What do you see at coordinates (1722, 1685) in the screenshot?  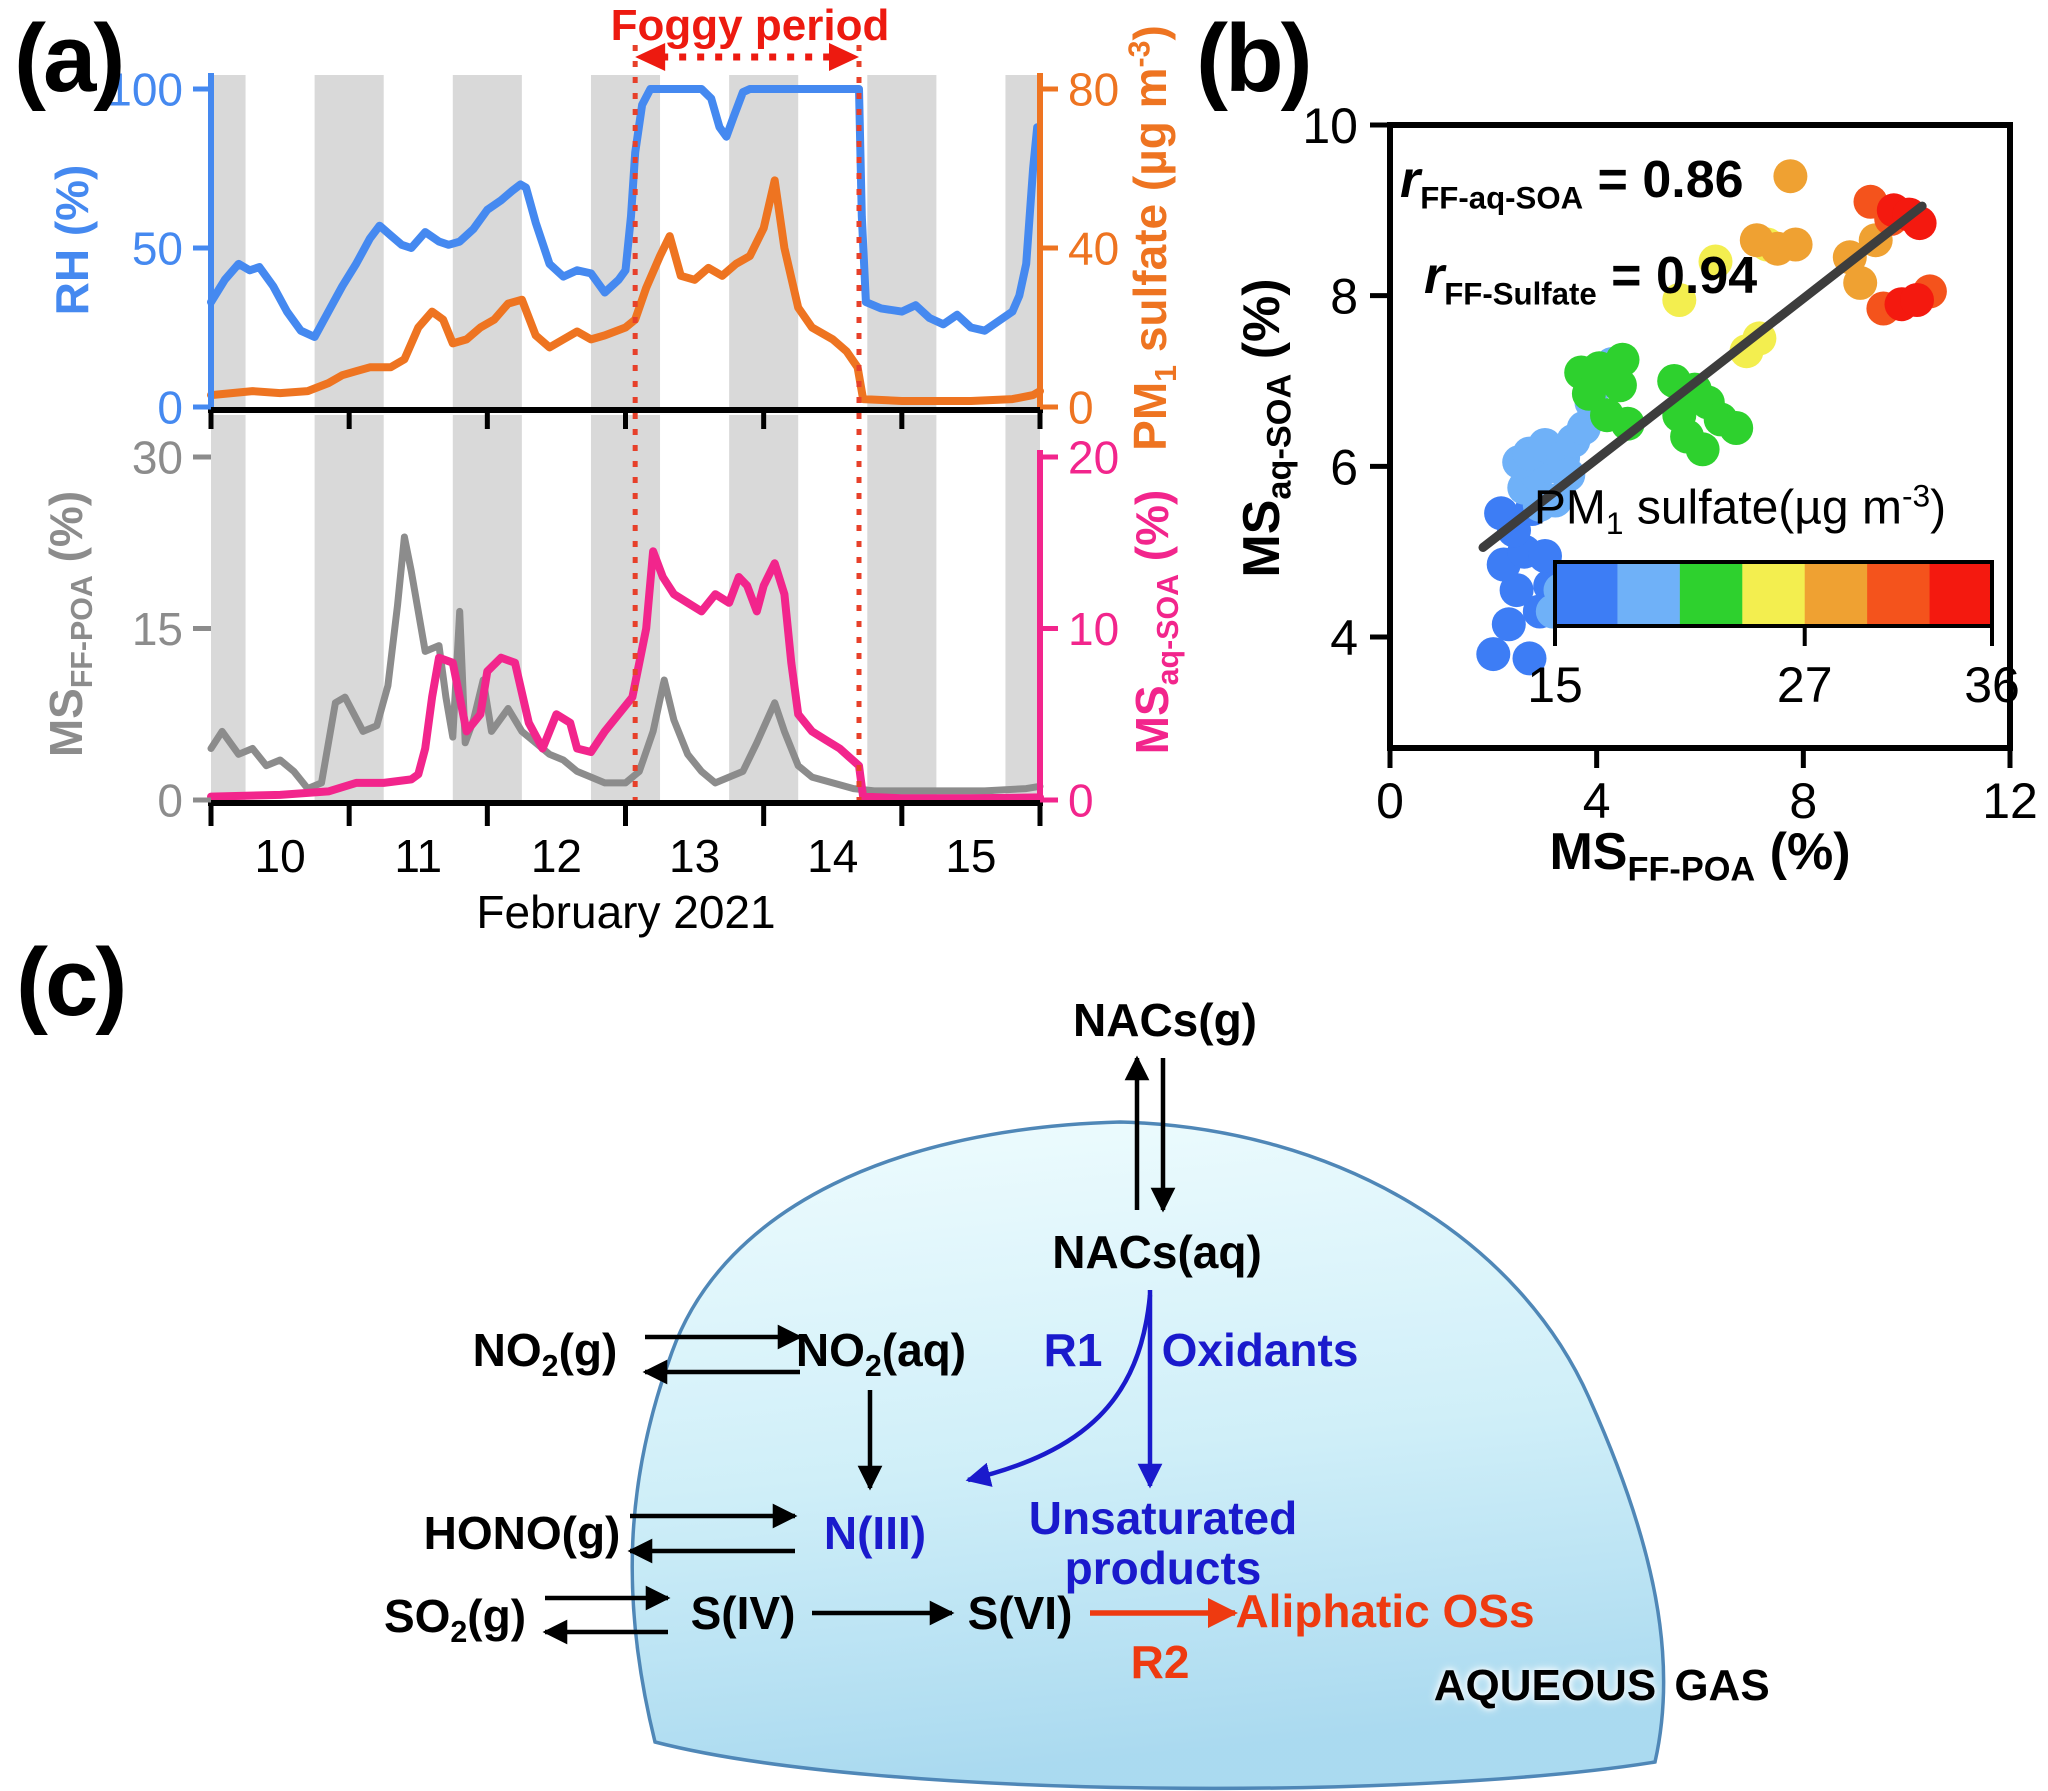 I see `label-gas-region: GAS` at bounding box center [1722, 1685].